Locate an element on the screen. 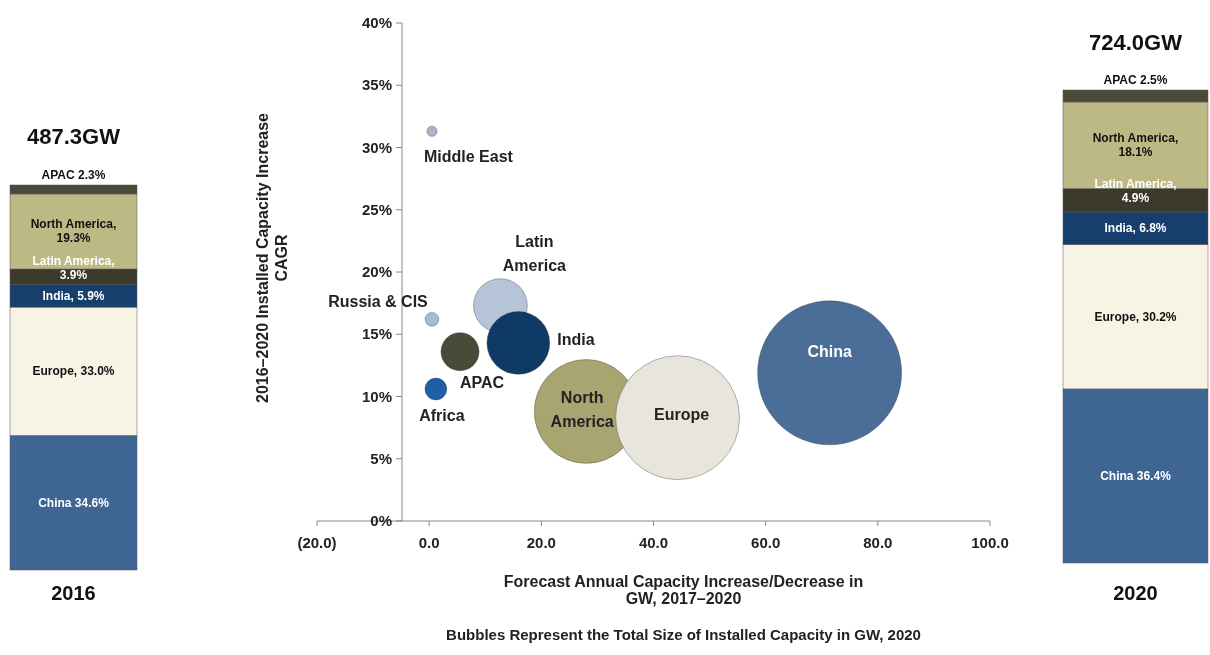 The height and width of the screenshot is (655, 1210). data-label: APAC 2.3% is located at coordinates (73, 175).